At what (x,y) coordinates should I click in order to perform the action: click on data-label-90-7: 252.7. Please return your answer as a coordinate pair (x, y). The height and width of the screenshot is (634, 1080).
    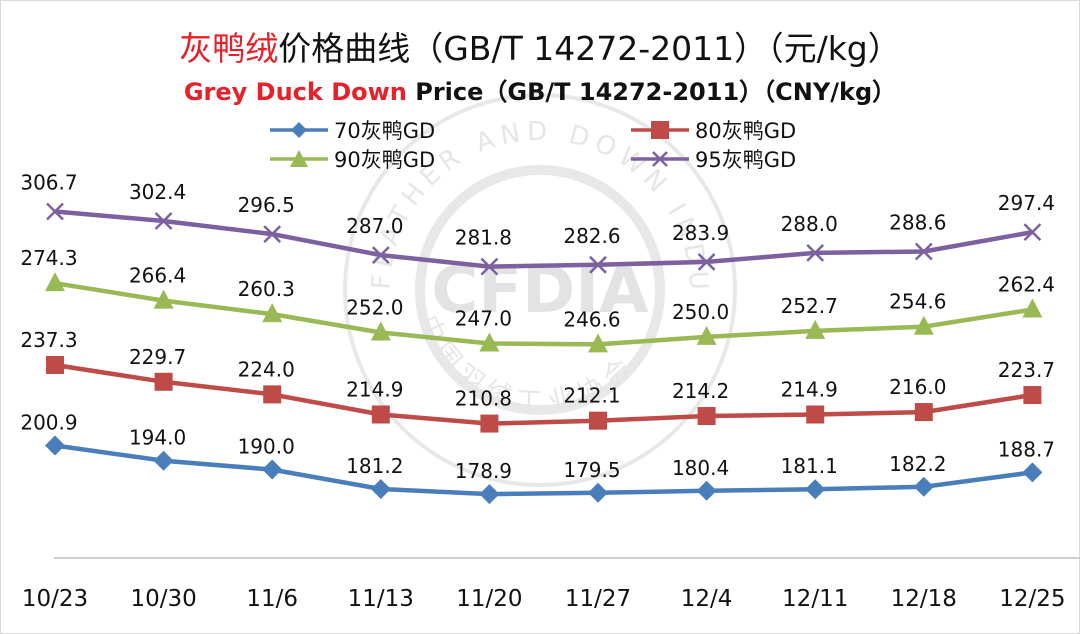
    Looking at the image, I should click on (809, 306).